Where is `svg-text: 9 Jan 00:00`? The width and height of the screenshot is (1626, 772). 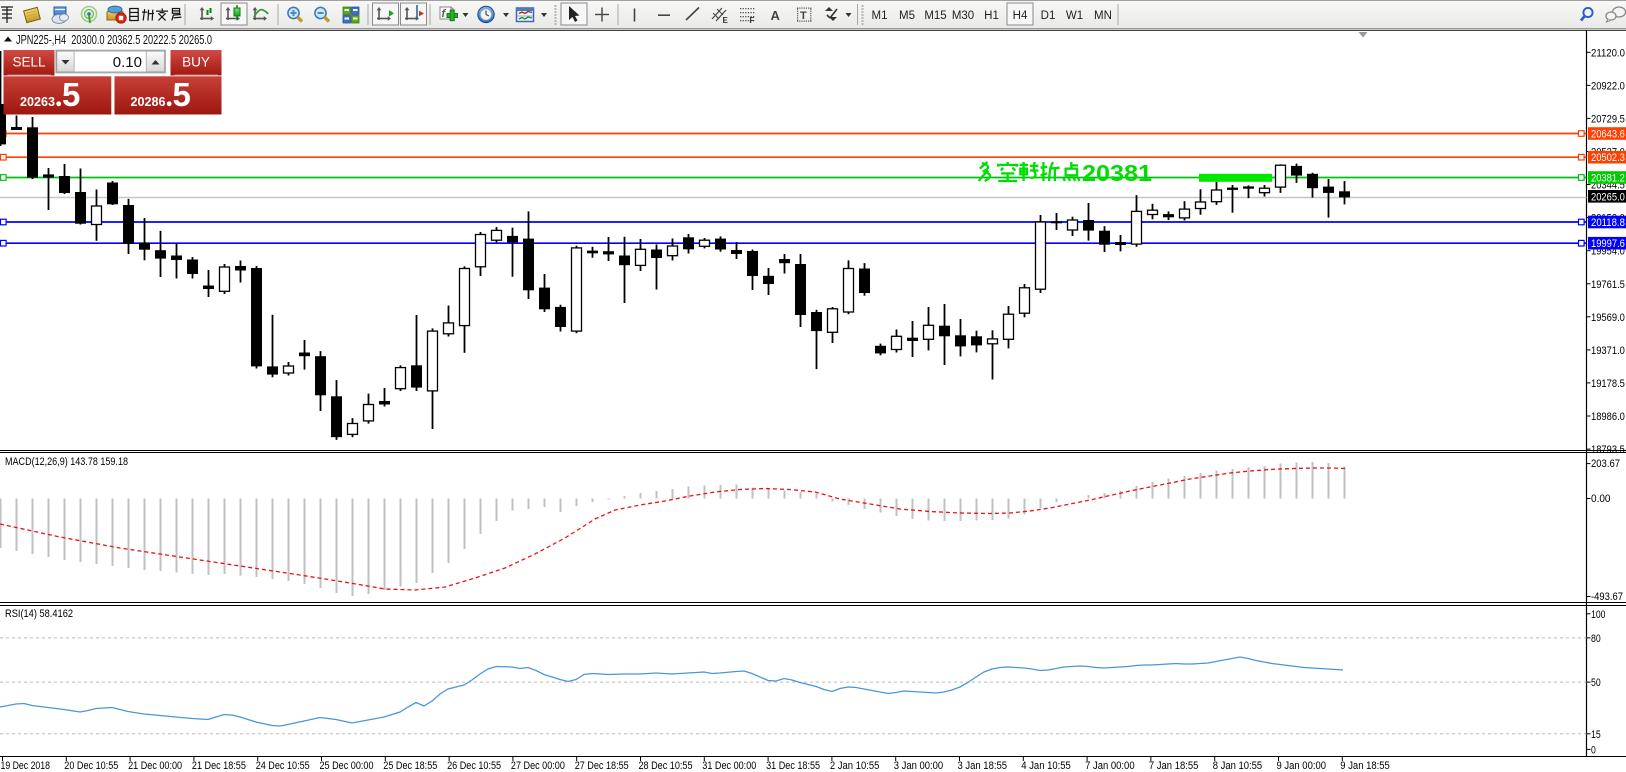 svg-text: 9 Jan 00:00 is located at coordinates (1302, 766).